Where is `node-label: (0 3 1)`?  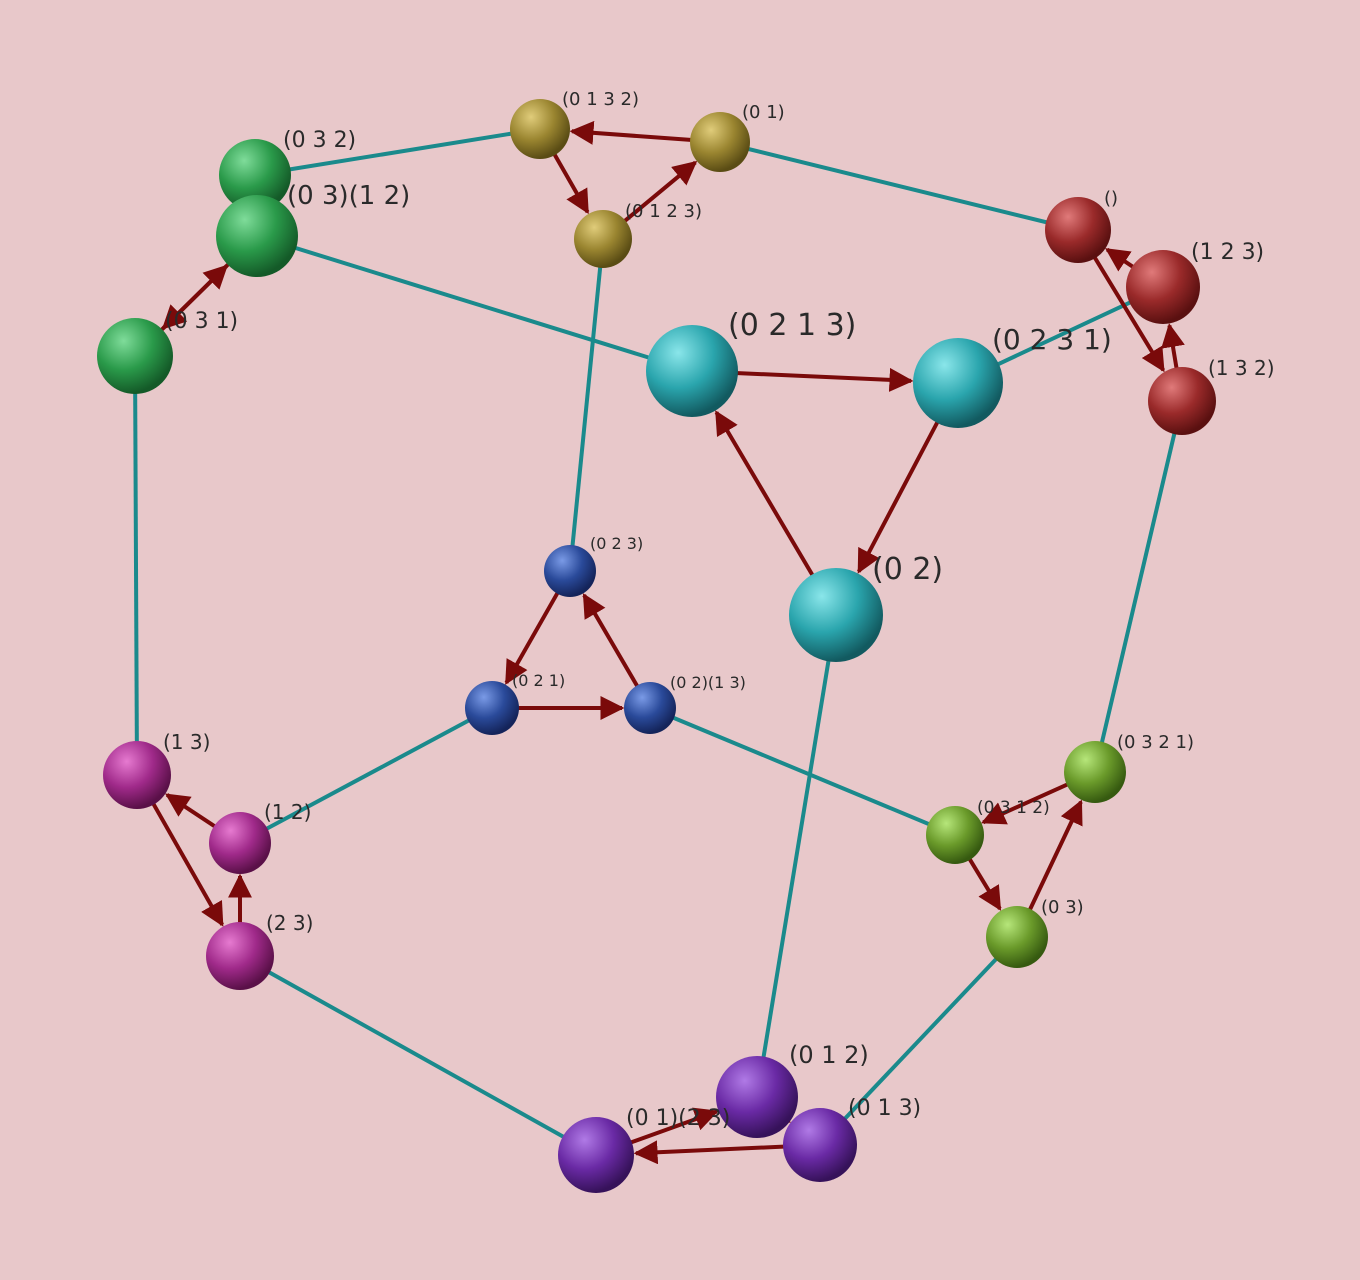 node-label: (0 3 1) is located at coordinates (201, 321).